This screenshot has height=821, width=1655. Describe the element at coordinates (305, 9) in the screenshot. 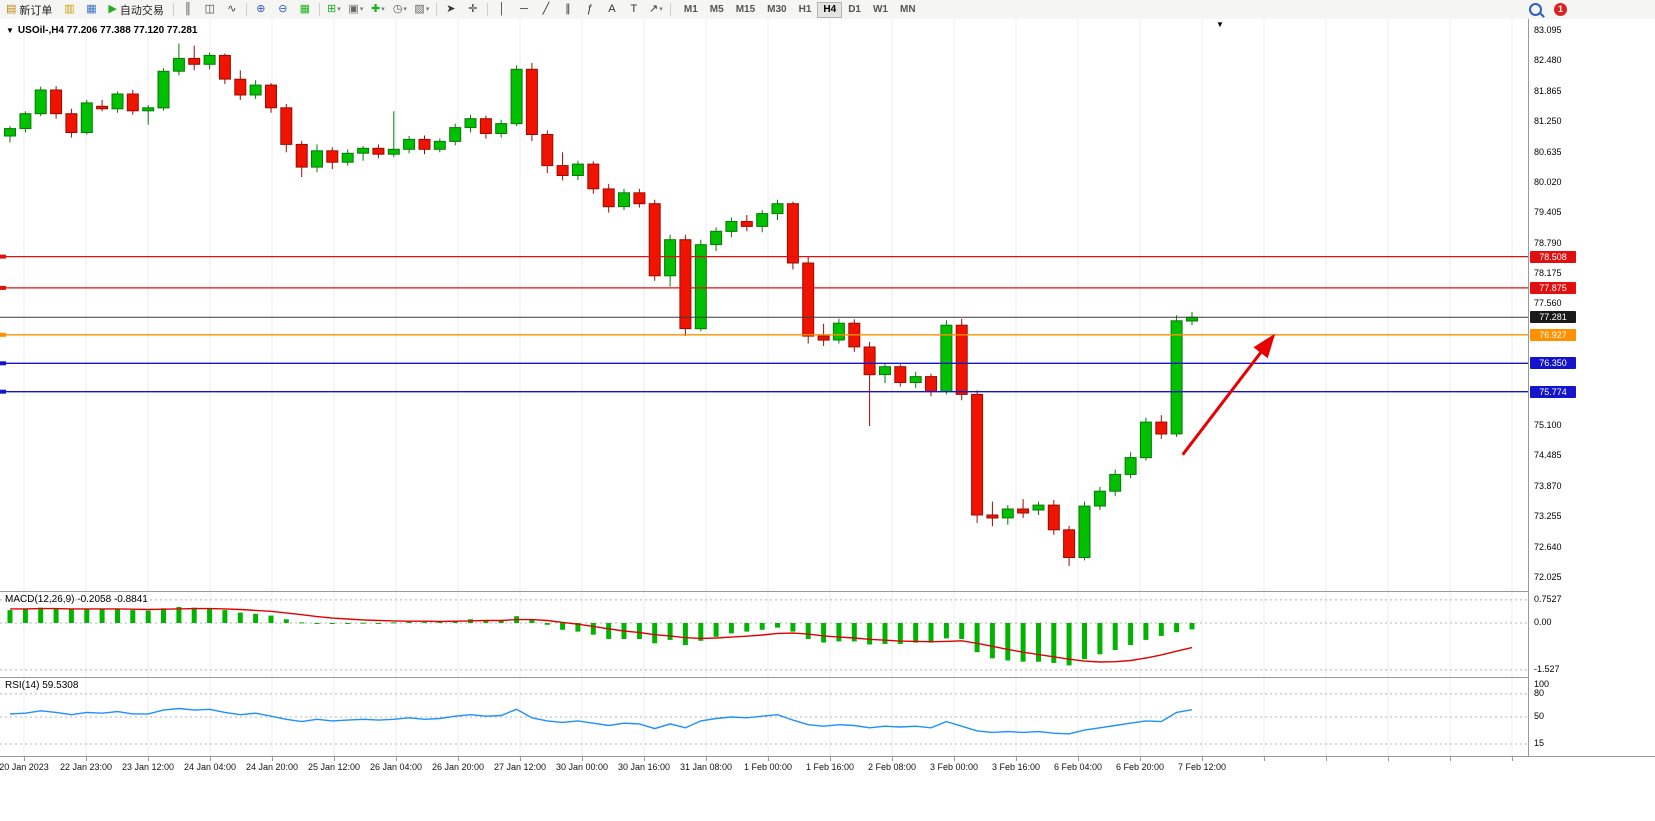

I see `tile-windows-icon: ▦` at that location.